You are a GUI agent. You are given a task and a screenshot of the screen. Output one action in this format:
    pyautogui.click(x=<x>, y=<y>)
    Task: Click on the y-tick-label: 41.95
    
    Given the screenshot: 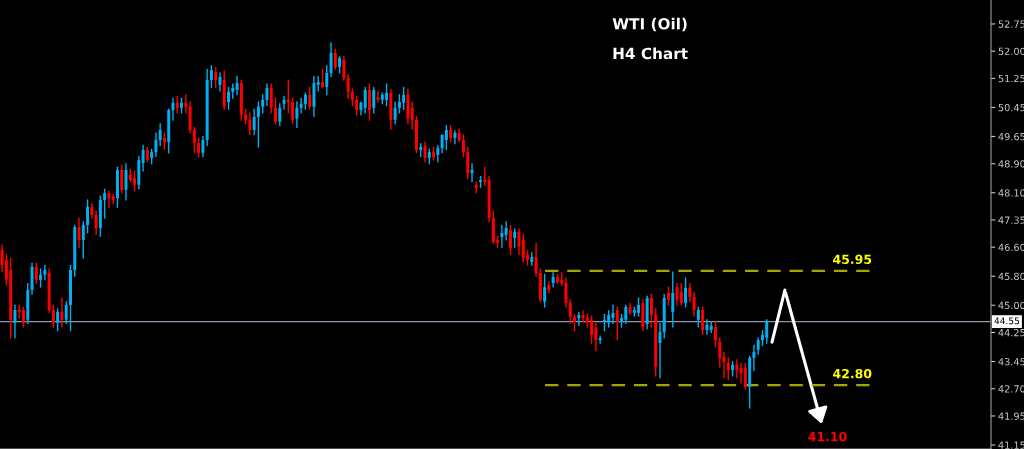 What is the action you would take?
    pyautogui.click(x=1011, y=416)
    